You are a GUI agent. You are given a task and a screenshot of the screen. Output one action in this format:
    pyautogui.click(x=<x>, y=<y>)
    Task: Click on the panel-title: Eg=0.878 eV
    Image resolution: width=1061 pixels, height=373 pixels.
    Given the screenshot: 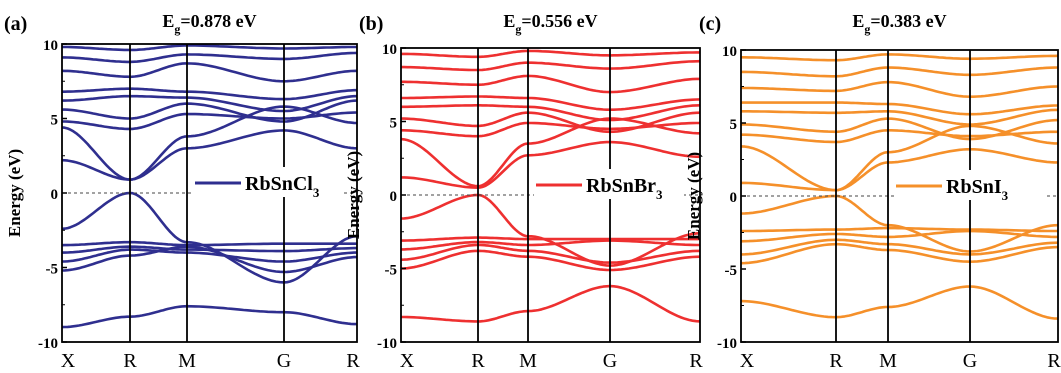 What is the action you would take?
    pyautogui.click(x=209, y=23)
    